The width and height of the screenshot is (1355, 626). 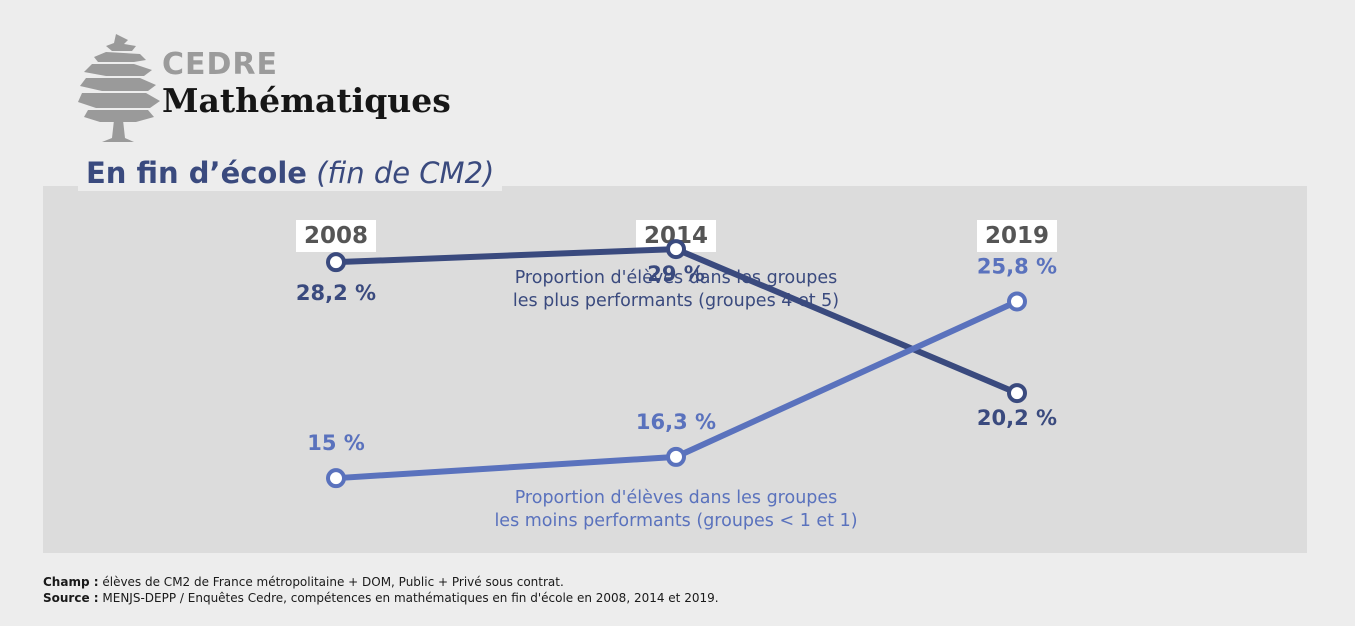 I want to click on data-label-0-1: 29 %, so click(x=676, y=274).